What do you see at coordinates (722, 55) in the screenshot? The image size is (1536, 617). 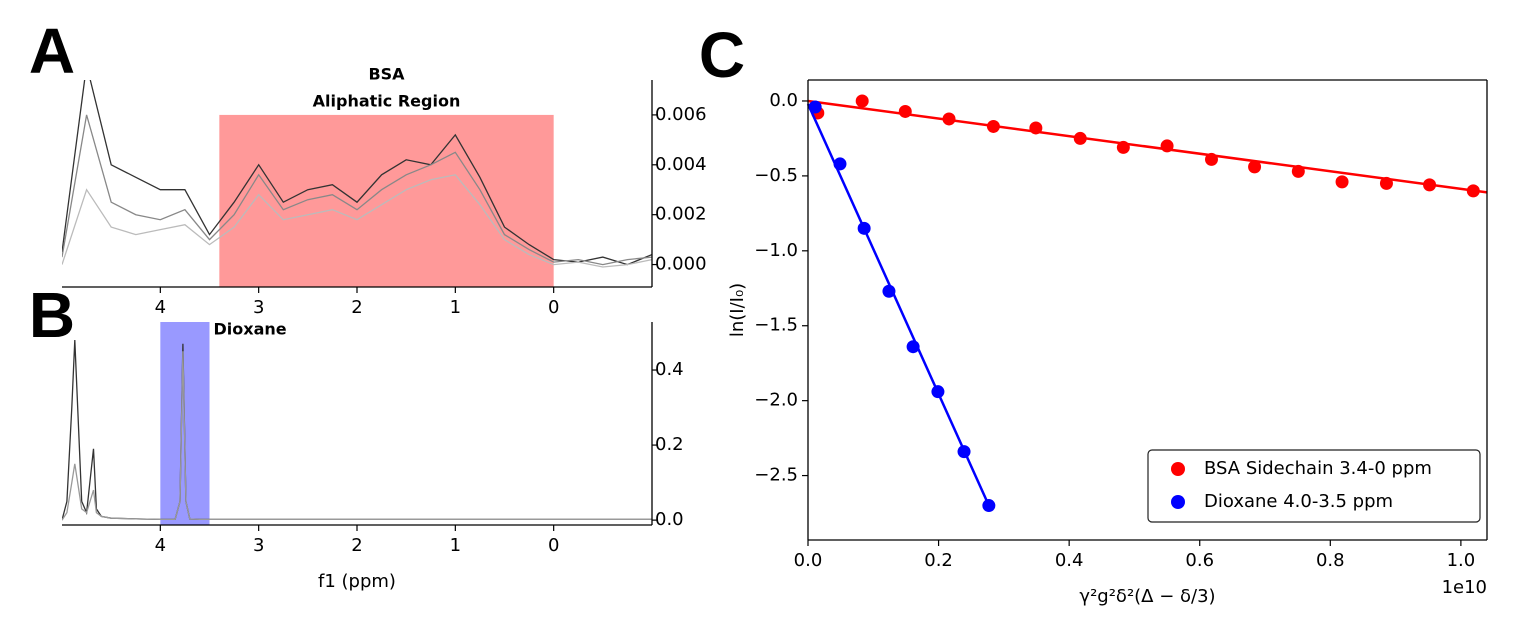 I see `panel-label: C` at bounding box center [722, 55].